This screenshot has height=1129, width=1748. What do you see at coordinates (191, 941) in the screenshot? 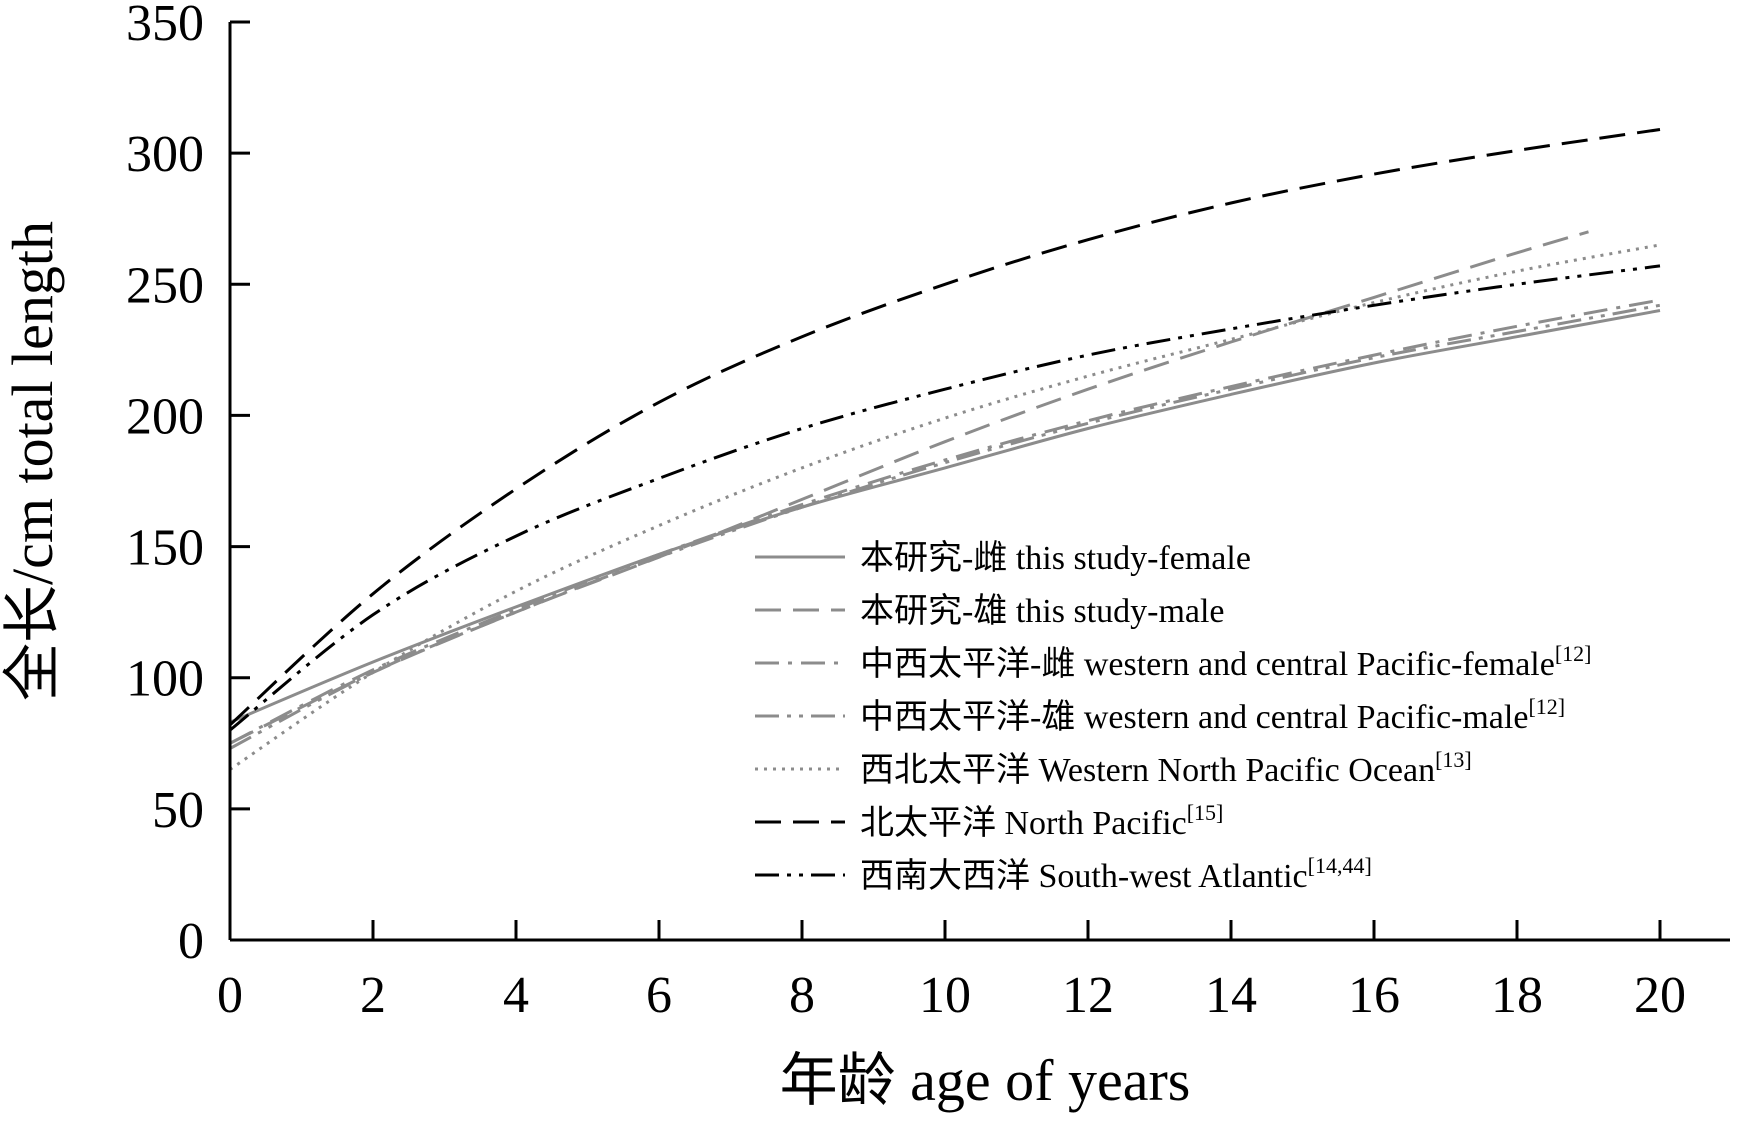
I see `y-tick-label: 0` at bounding box center [191, 941].